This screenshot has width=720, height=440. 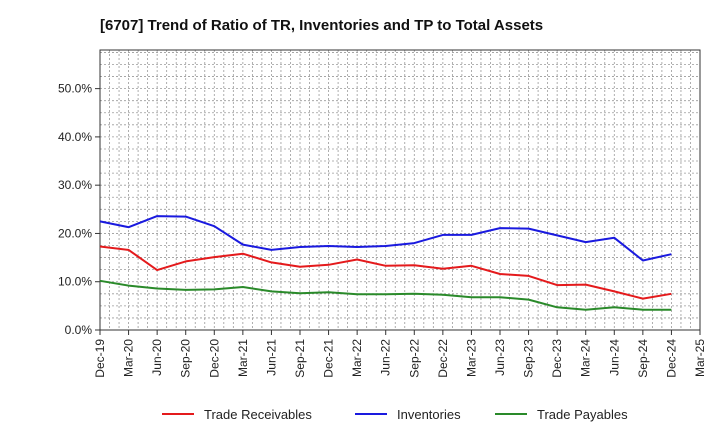 What do you see at coordinates (258, 414) in the screenshot?
I see `legend-label: Trade Receivables` at bounding box center [258, 414].